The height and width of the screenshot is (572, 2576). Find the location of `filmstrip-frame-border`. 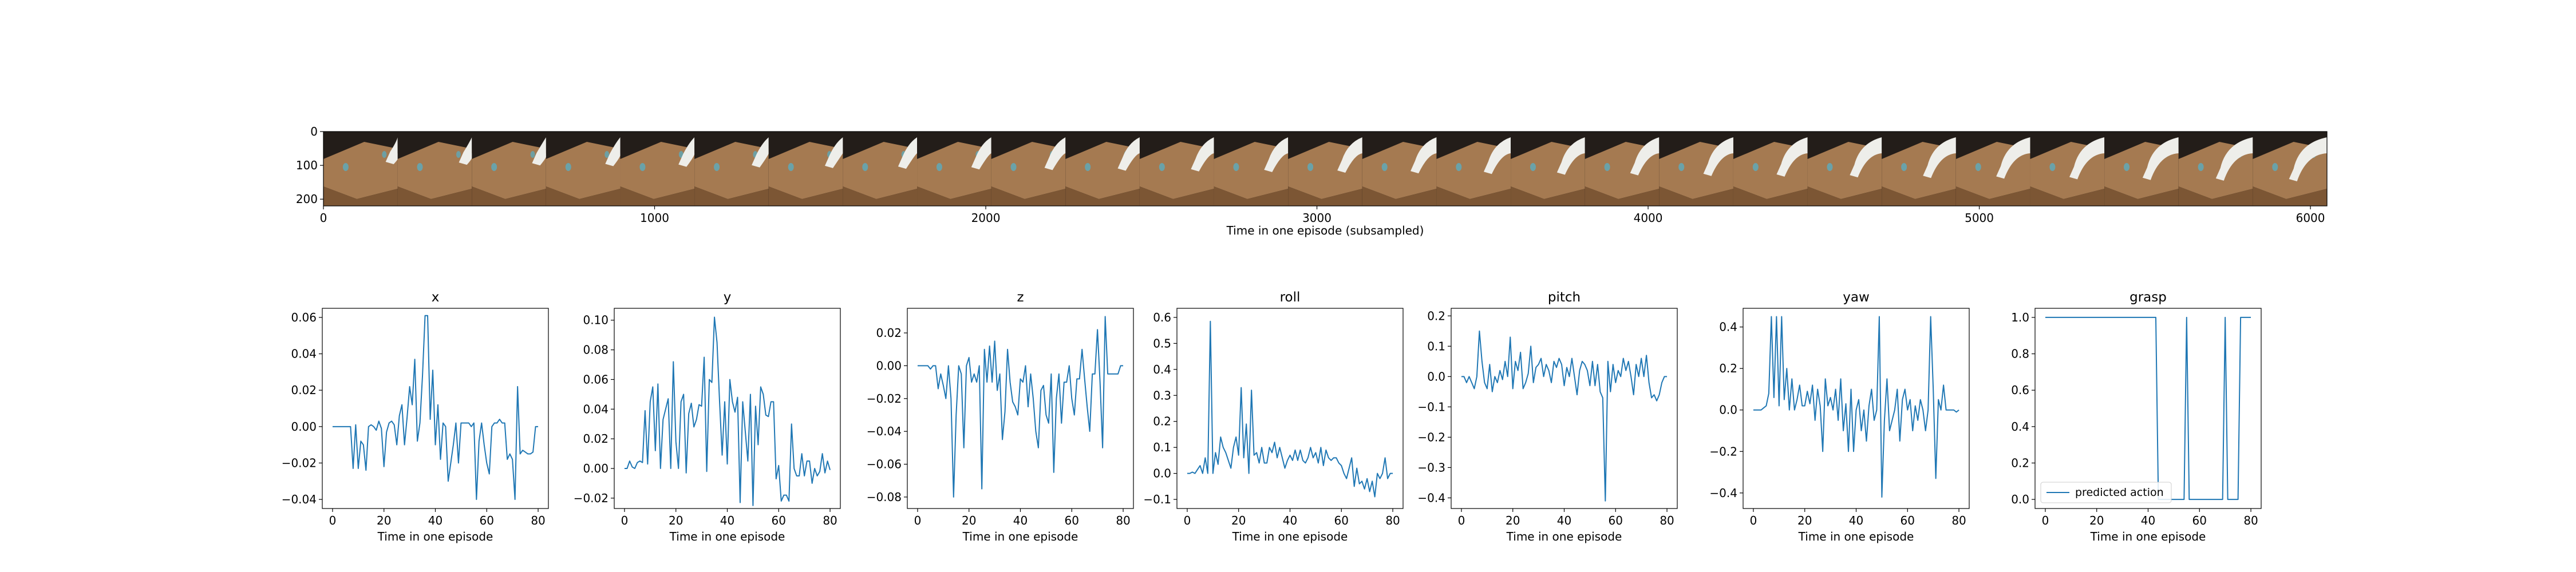

filmstrip-frame-border is located at coordinates (1325, 168).